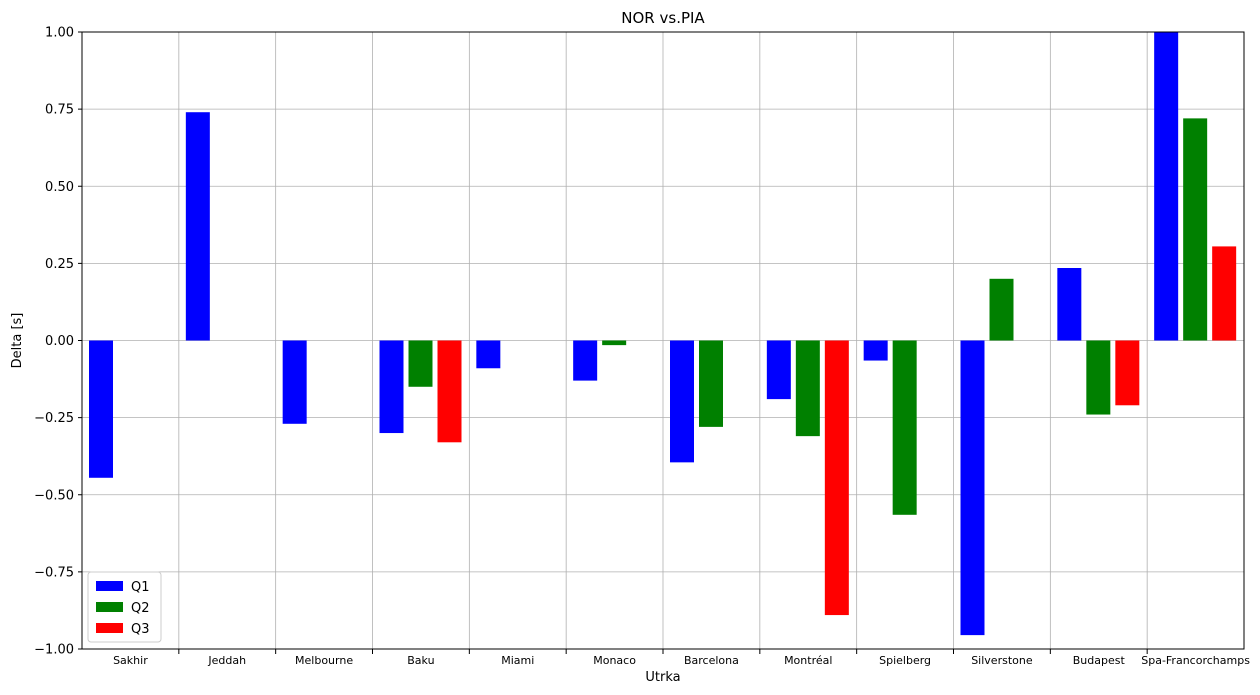 This screenshot has width=1260, height=695. What do you see at coordinates (1099, 660) in the screenshot?
I see `x-tick-label: Budapest` at bounding box center [1099, 660].